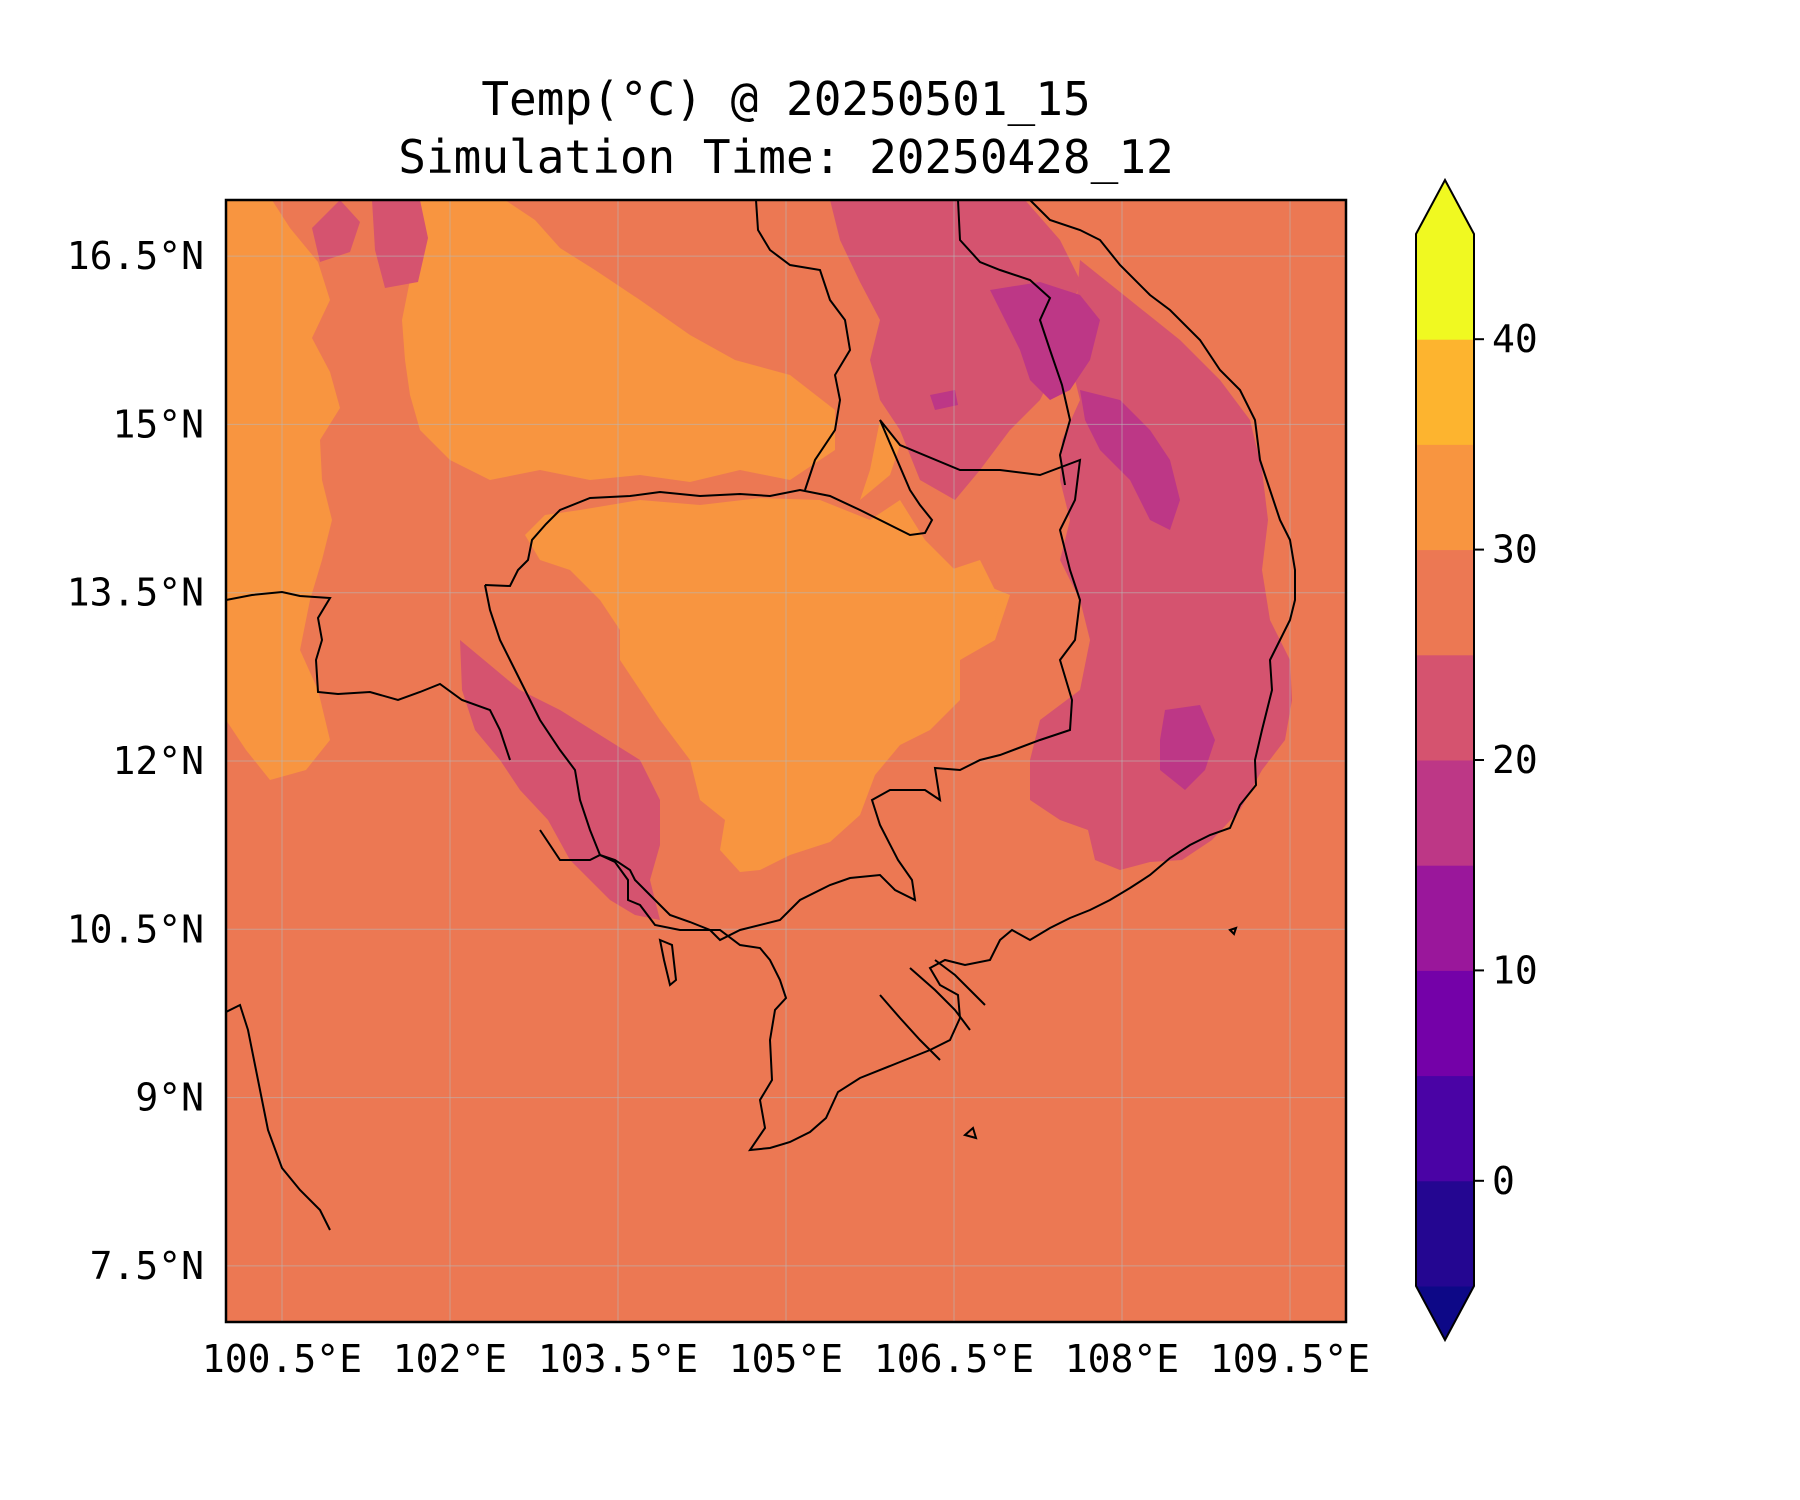 Image resolution: width=1800 pixels, height=1500 pixels. I want to click on cool-zone-cardamom, so click(560, 780).